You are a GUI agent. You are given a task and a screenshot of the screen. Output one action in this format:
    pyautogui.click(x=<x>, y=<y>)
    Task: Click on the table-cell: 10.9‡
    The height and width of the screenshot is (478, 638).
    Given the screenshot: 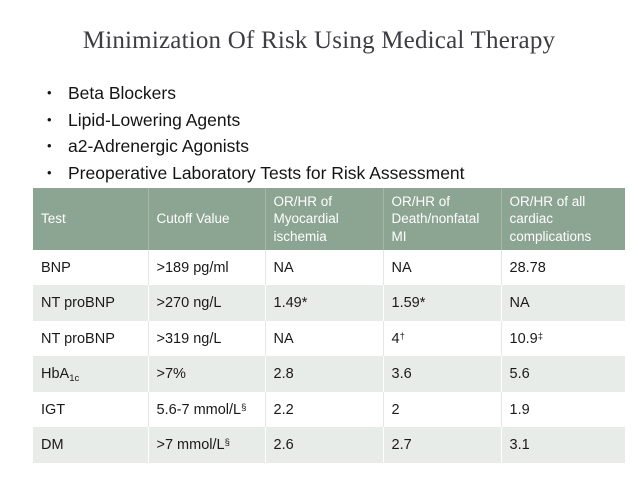 What is the action you would take?
    pyautogui.click(x=562, y=338)
    